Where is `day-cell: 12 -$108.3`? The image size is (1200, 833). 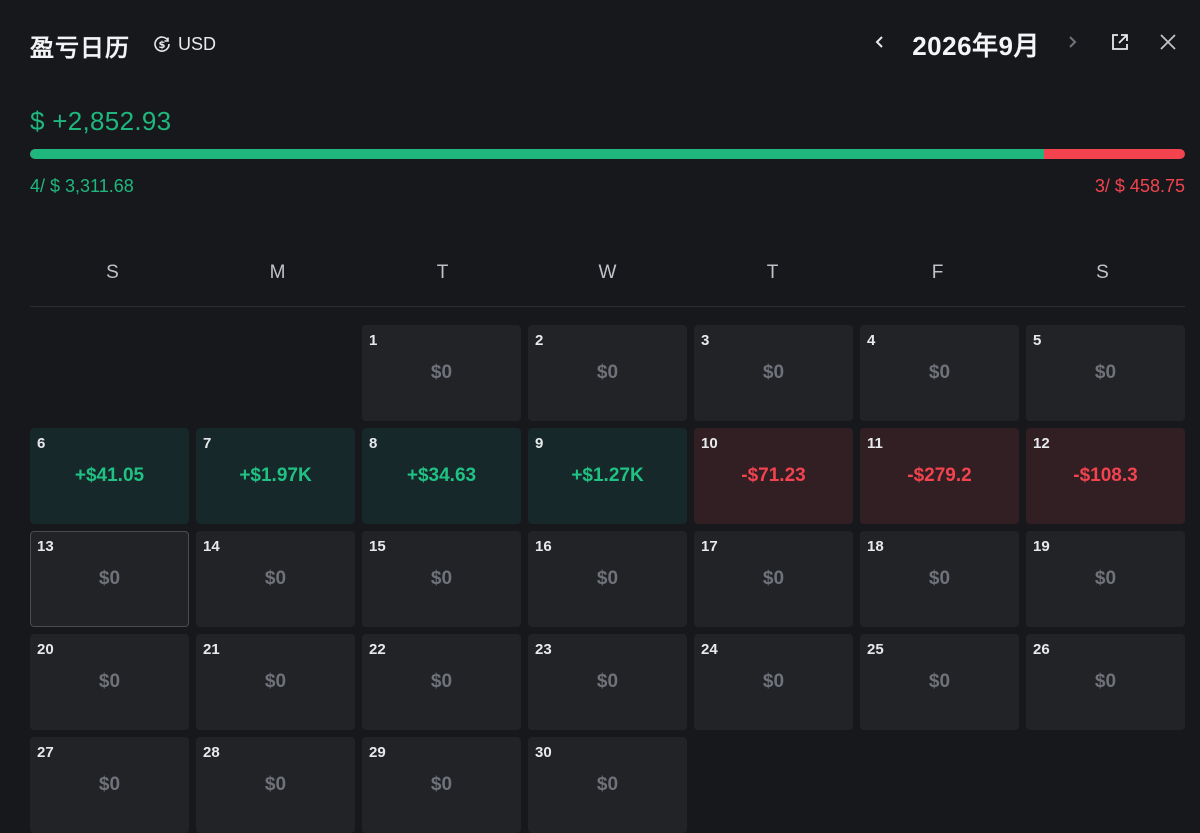
day-cell: 12 -$108.3 is located at coordinates (1105, 476).